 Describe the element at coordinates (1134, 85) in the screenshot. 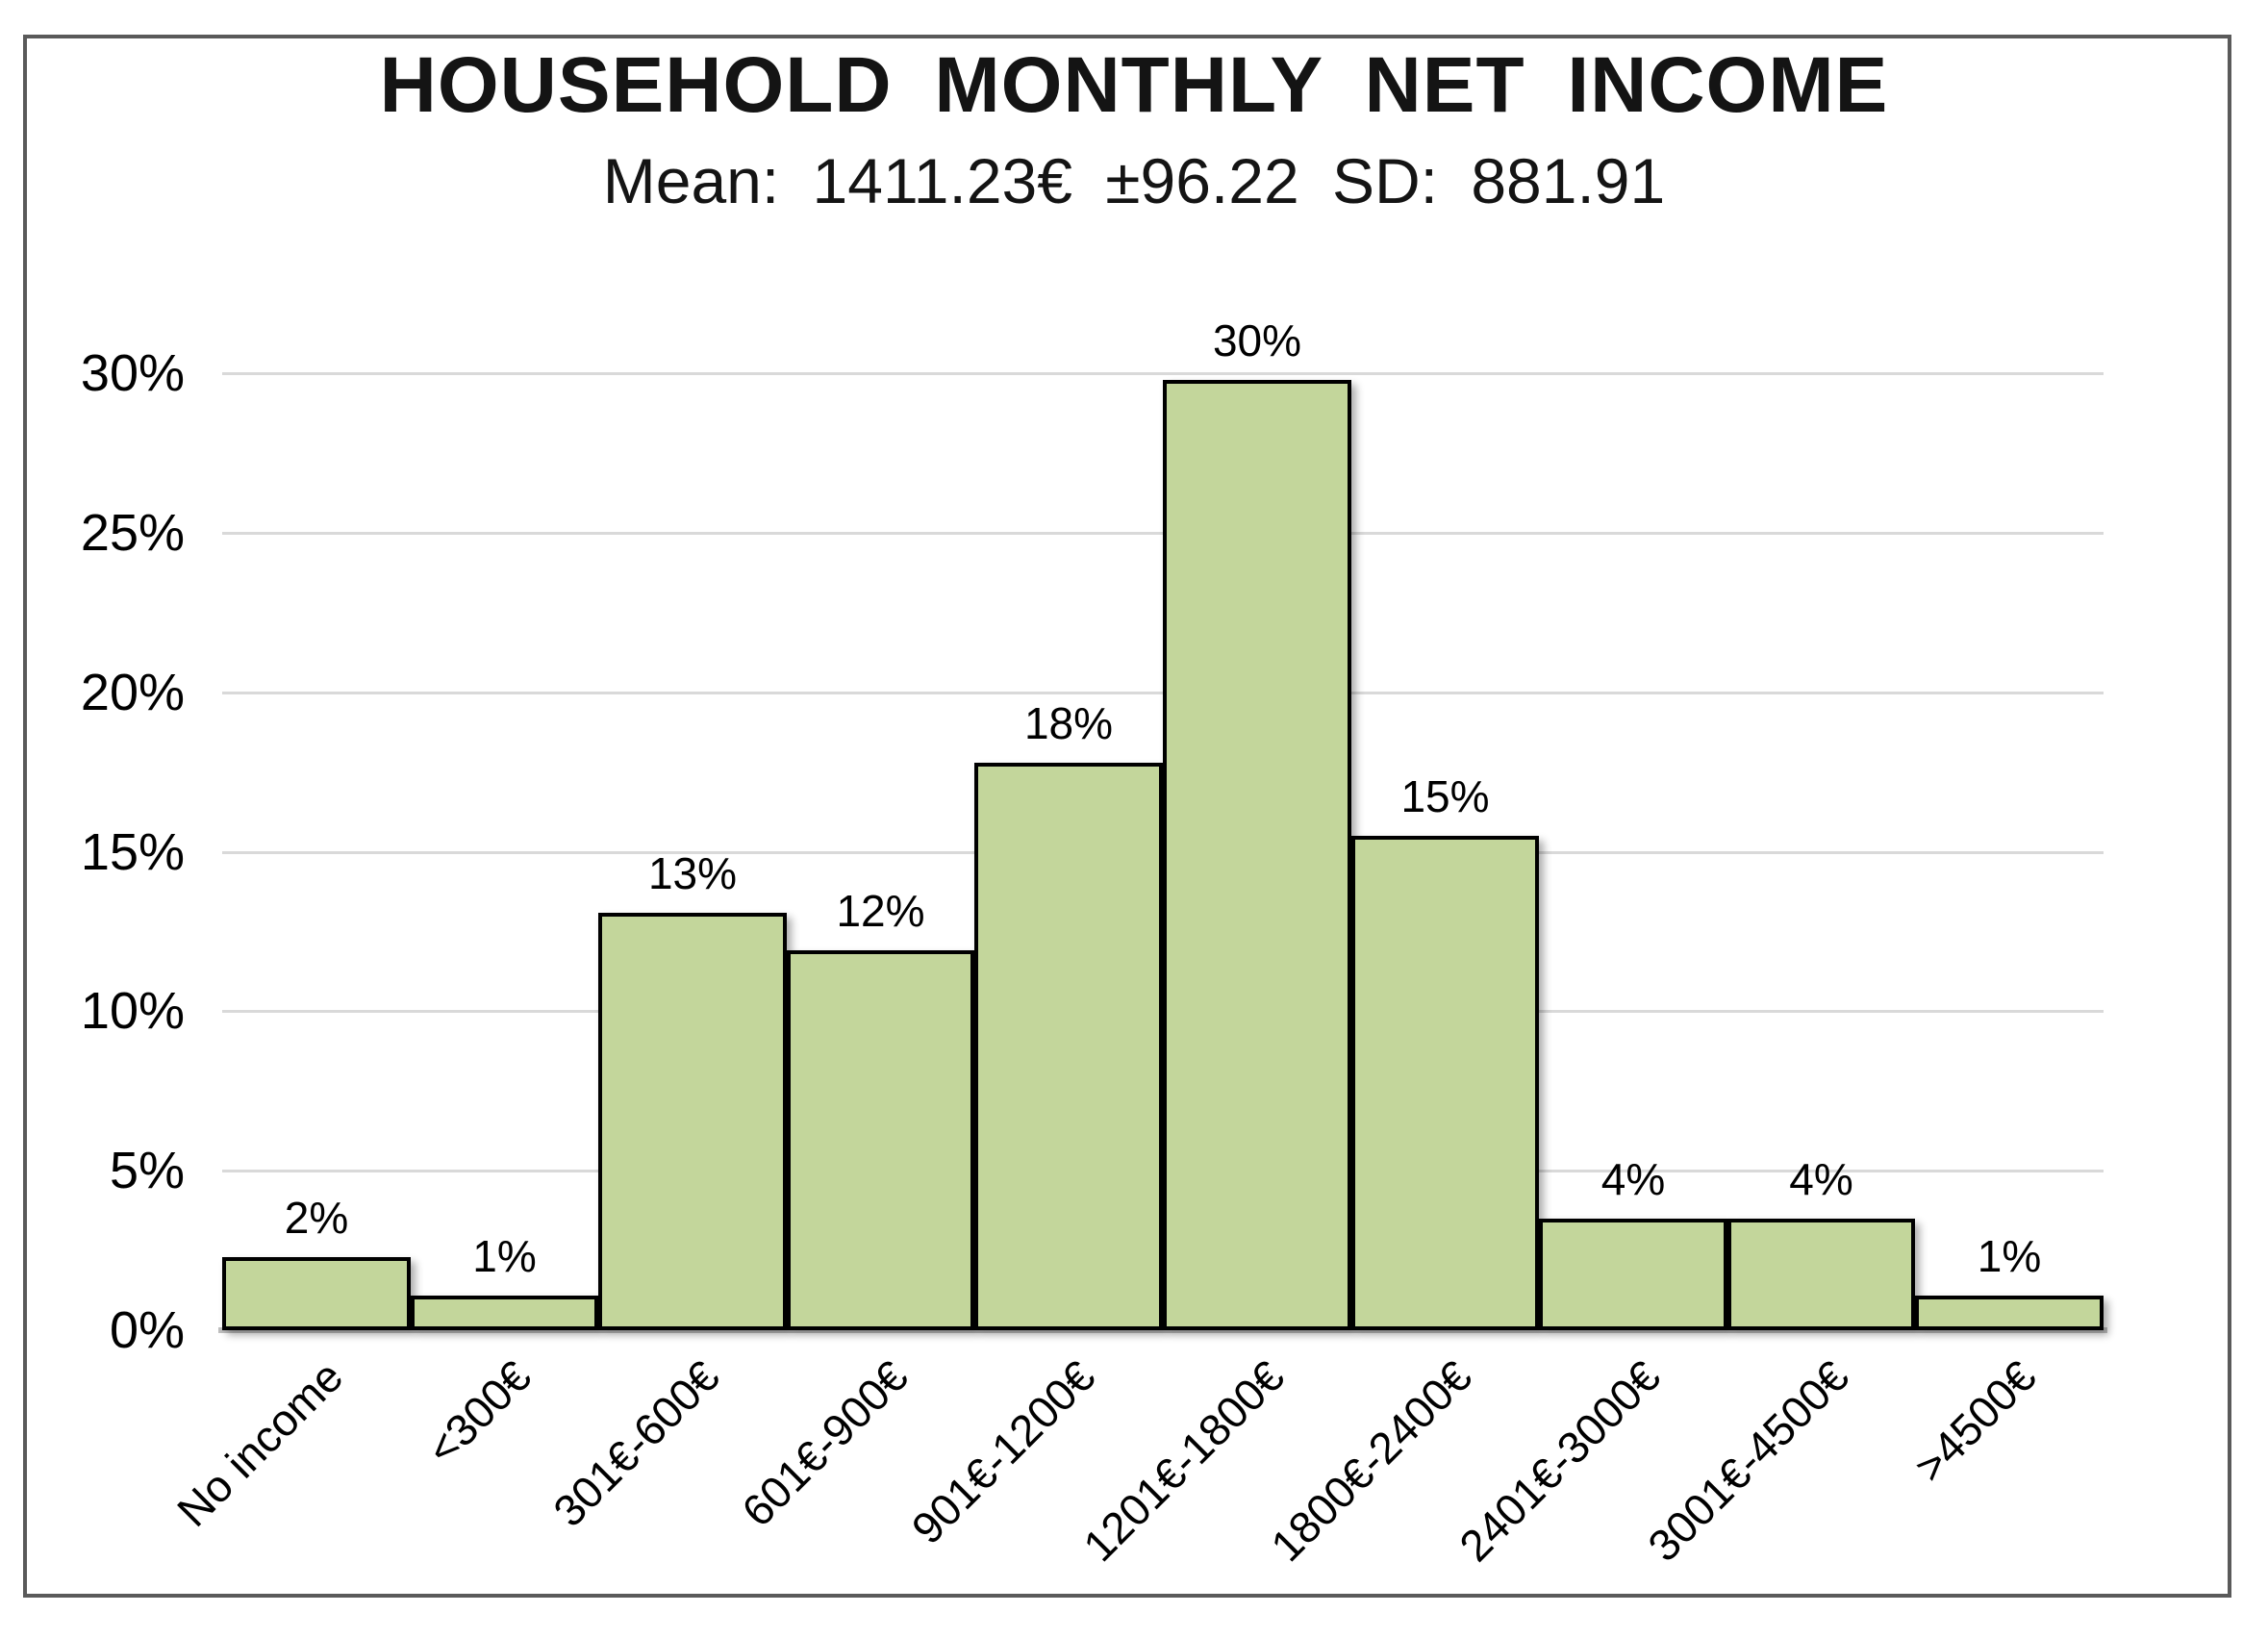

I see `chart-title: HOUSEHOLD MONTHLY NET INCOME` at that location.